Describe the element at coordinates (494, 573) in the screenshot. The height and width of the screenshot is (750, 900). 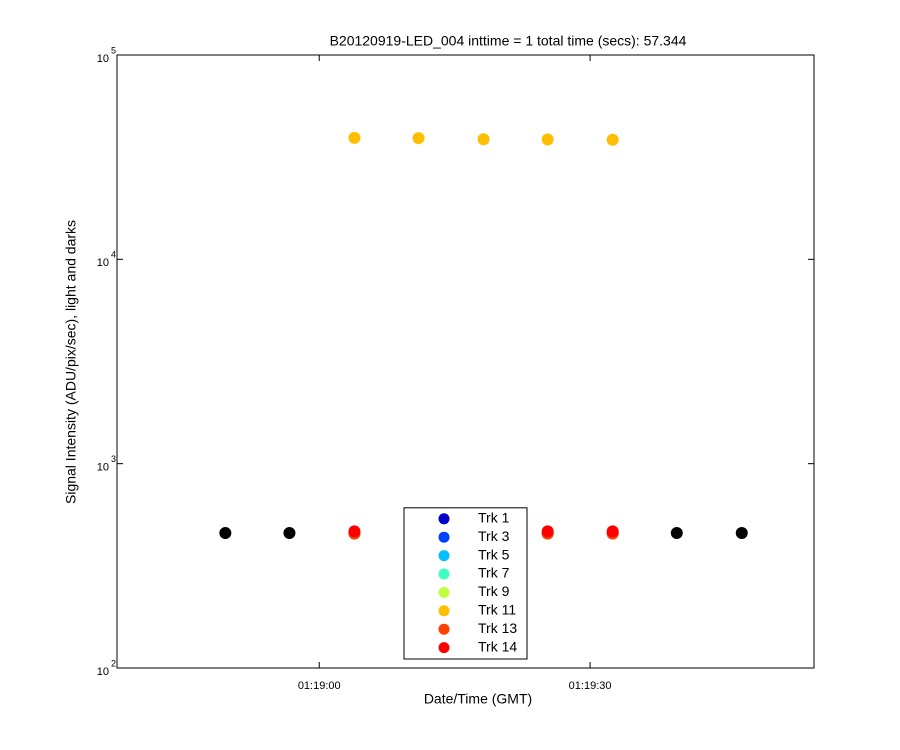
I see `legend-label: Trk 7` at that location.